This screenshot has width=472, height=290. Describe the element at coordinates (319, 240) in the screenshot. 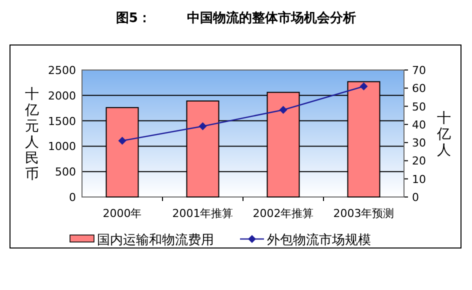

I see `legend-label: 外包物流市场规模` at that location.